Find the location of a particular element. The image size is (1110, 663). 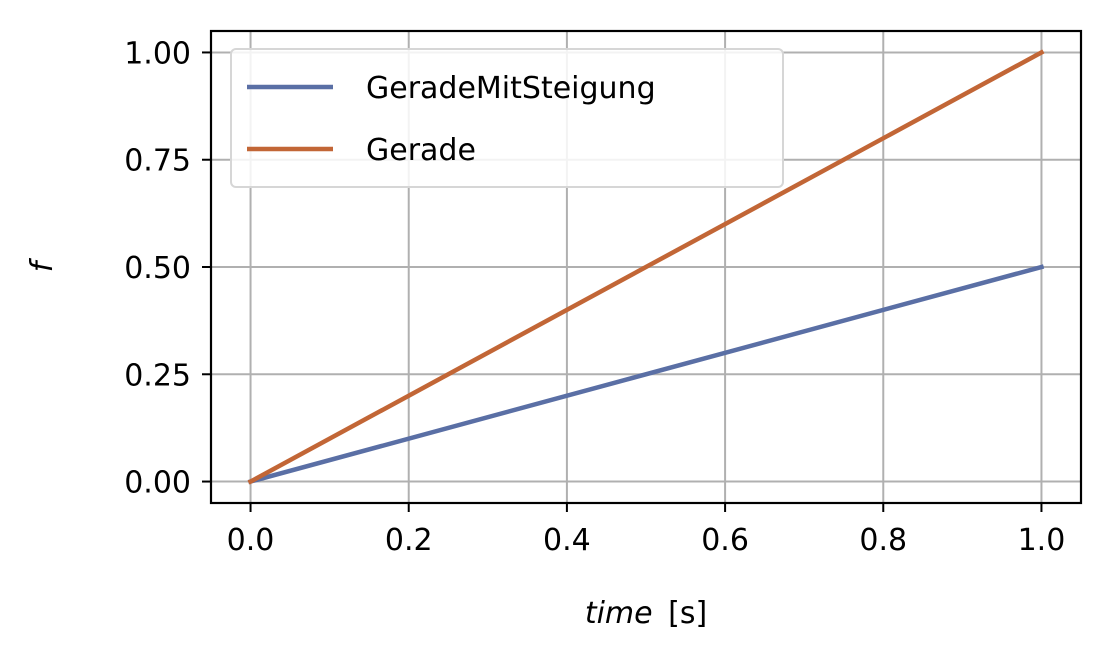

x-axis-label: time [s] is located at coordinates (646, 613).